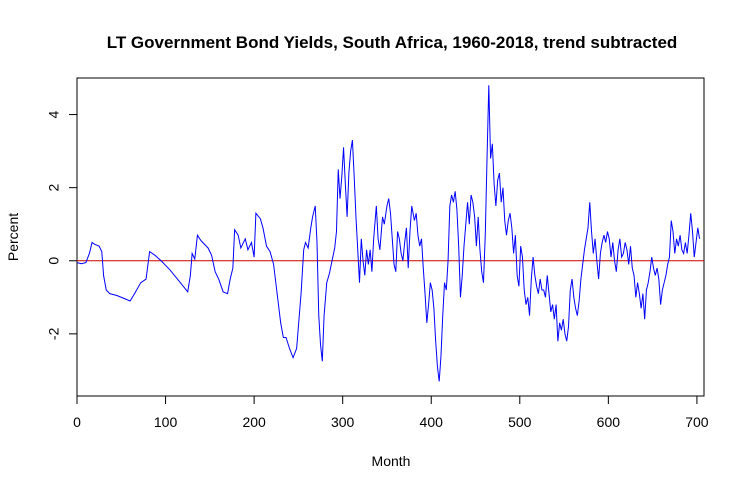 The image size is (744, 489). What do you see at coordinates (62, 225) in the screenshot?
I see `y-axis: -2 0 2 4` at bounding box center [62, 225].